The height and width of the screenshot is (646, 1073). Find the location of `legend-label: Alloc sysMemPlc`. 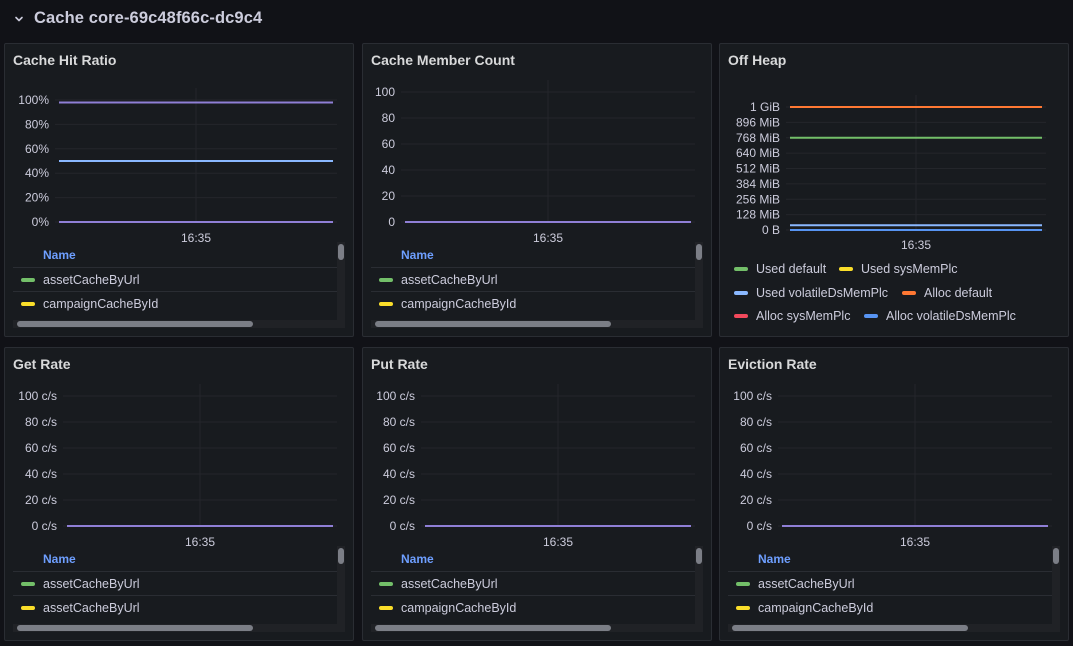

legend-label: Alloc sysMemPlc is located at coordinates (803, 316).